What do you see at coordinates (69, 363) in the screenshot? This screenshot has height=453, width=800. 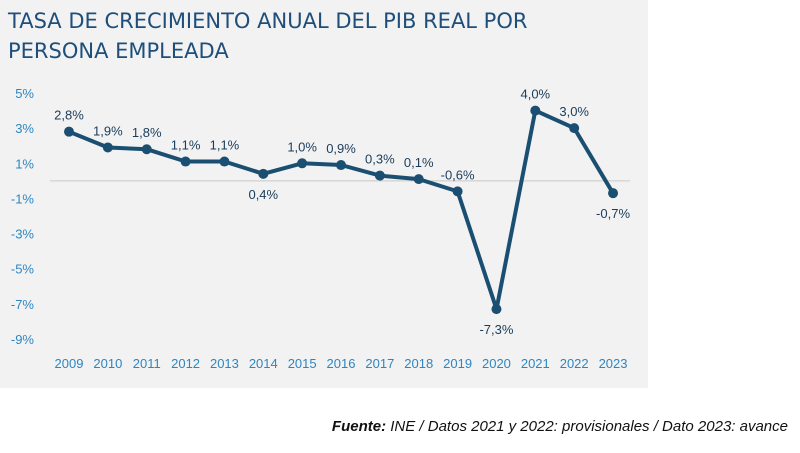 I see `x-tick-label: 2009` at bounding box center [69, 363].